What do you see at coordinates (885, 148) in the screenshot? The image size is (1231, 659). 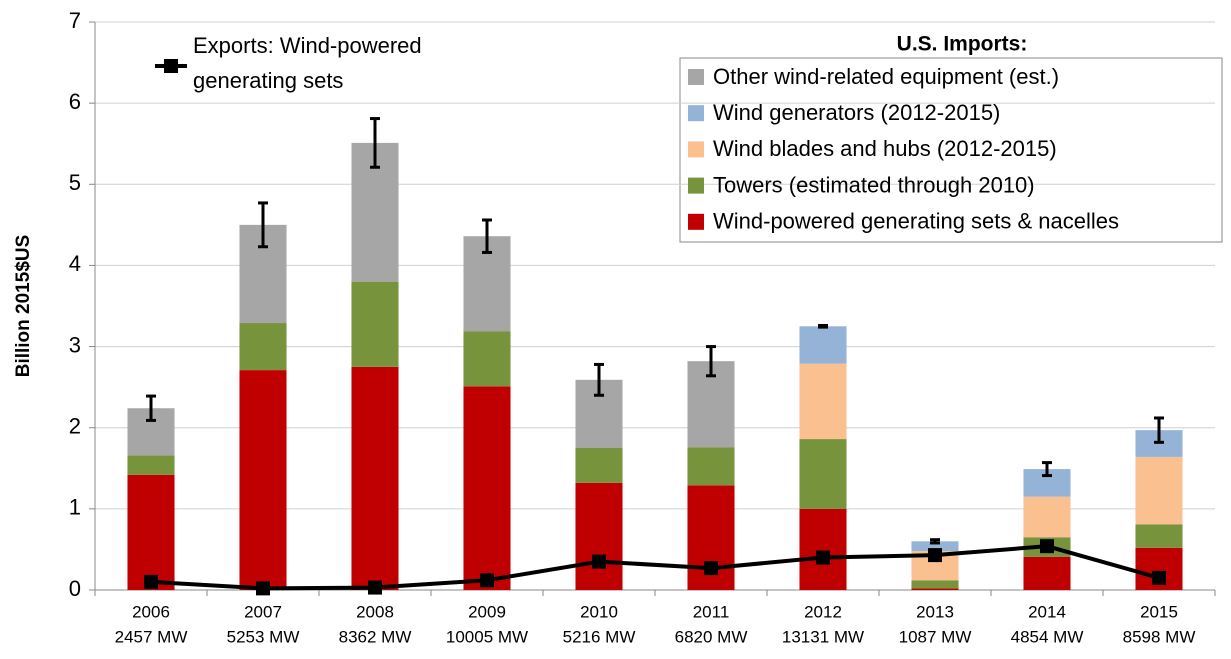 I see `legend-label: Wind blades and hubs (2012-2015)` at bounding box center [885, 148].